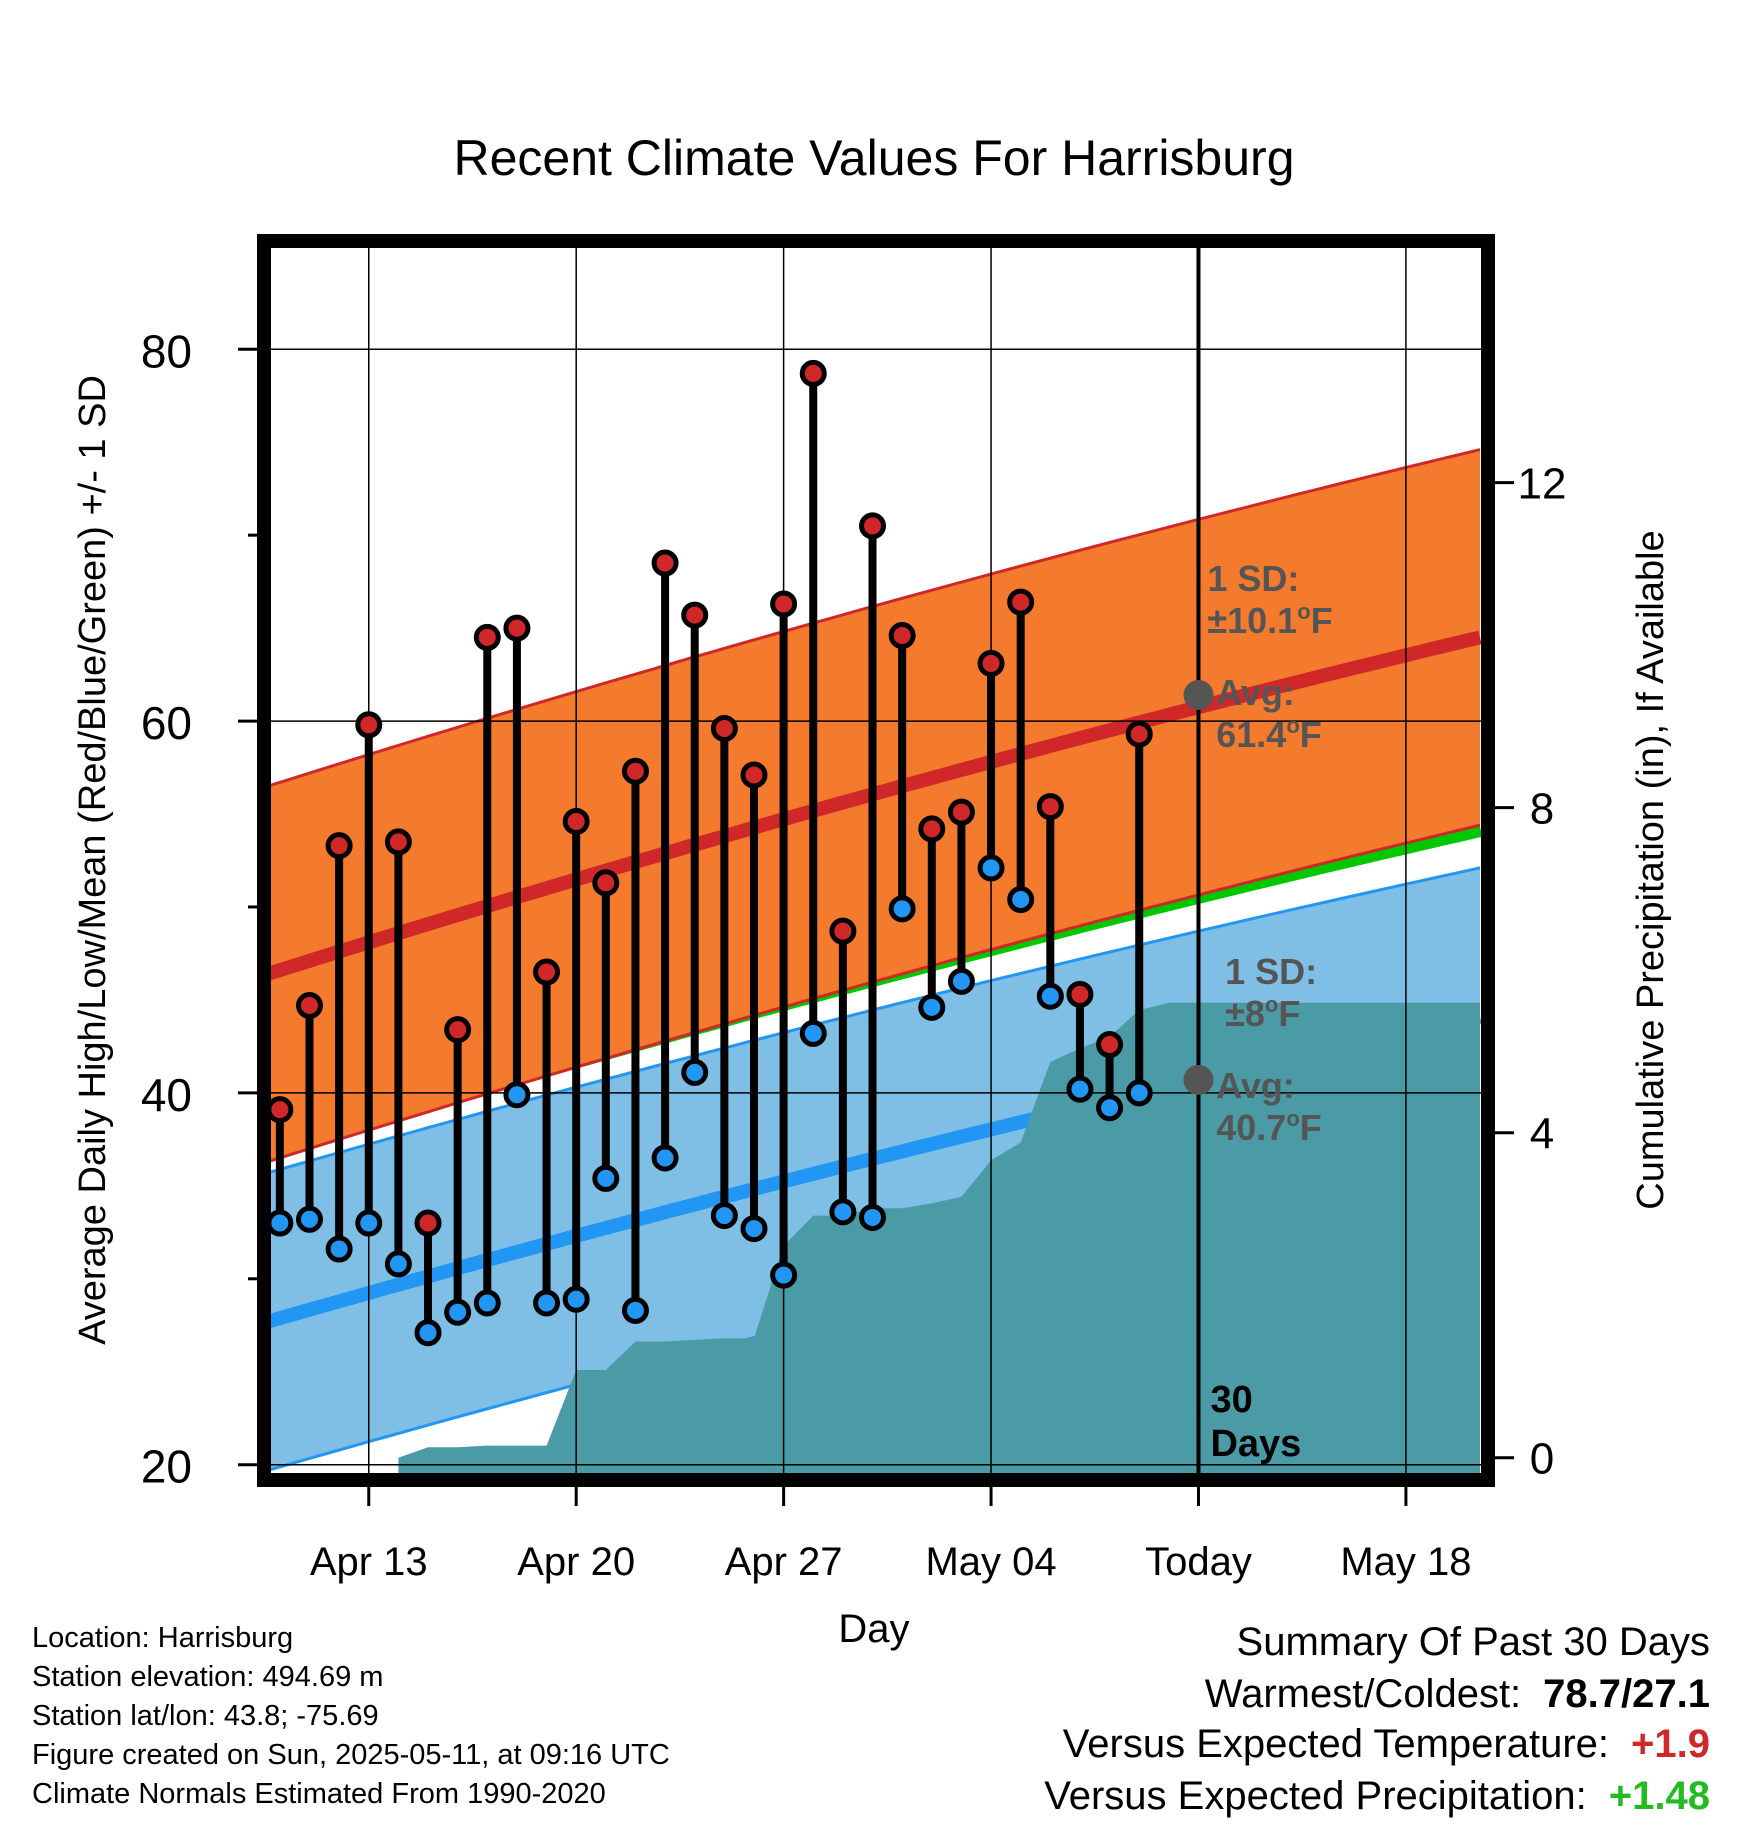 This screenshot has height=1828, width=1748. What do you see at coordinates (1255, 1422) in the screenshot?
I see `today-period-label: 30 Days` at bounding box center [1255, 1422].